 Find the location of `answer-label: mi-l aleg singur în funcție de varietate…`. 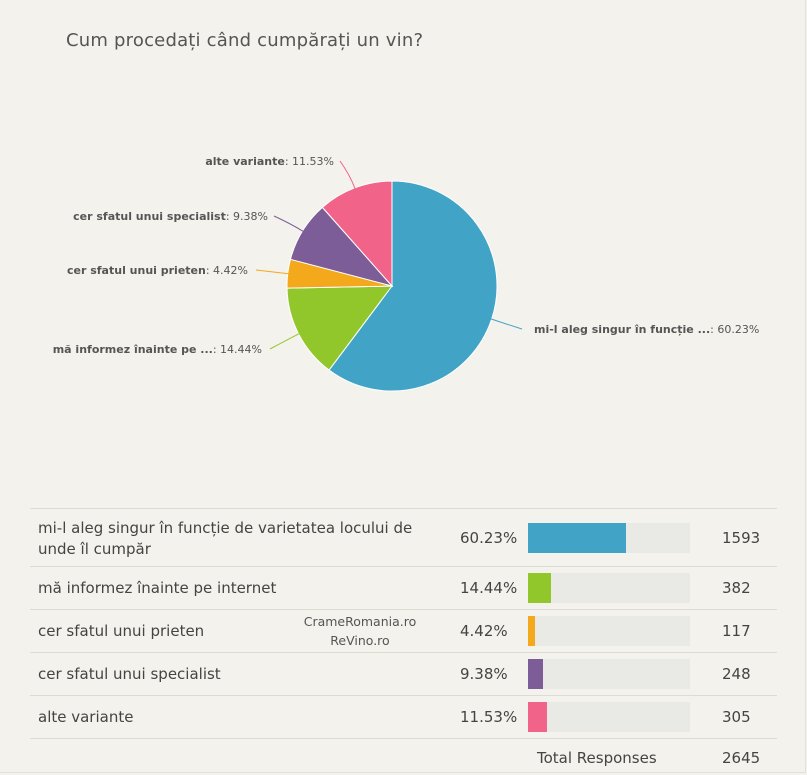

answer-label: mi-l aleg singur în funcție de varietate… is located at coordinates (225, 538).